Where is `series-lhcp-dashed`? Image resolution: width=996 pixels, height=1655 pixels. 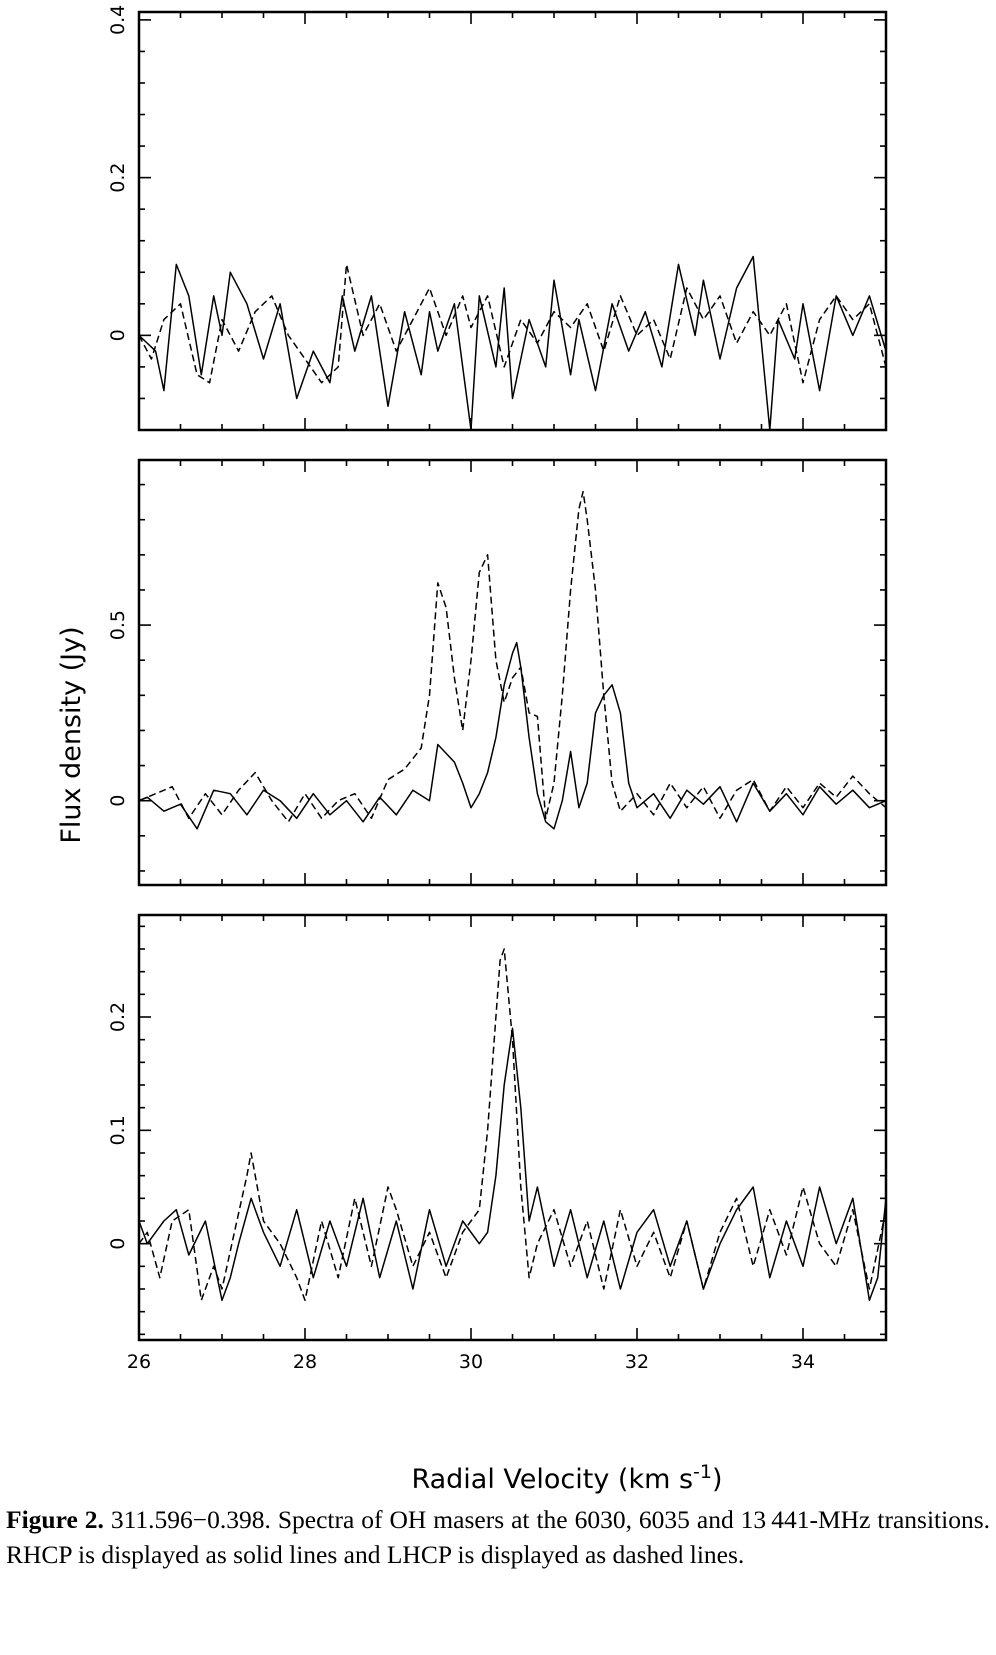 series-lhcp-dashed is located at coordinates (512, 323).